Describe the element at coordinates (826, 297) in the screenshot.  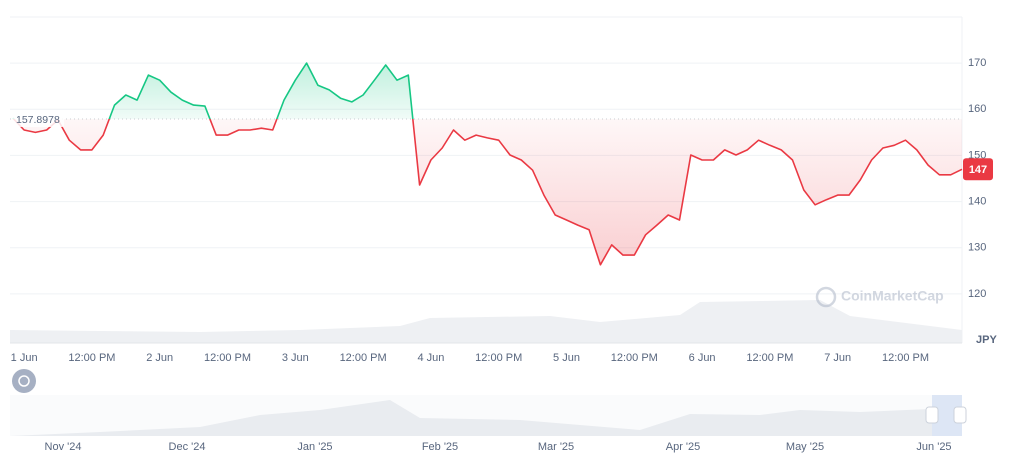
I see `watermark-logo` at that location.